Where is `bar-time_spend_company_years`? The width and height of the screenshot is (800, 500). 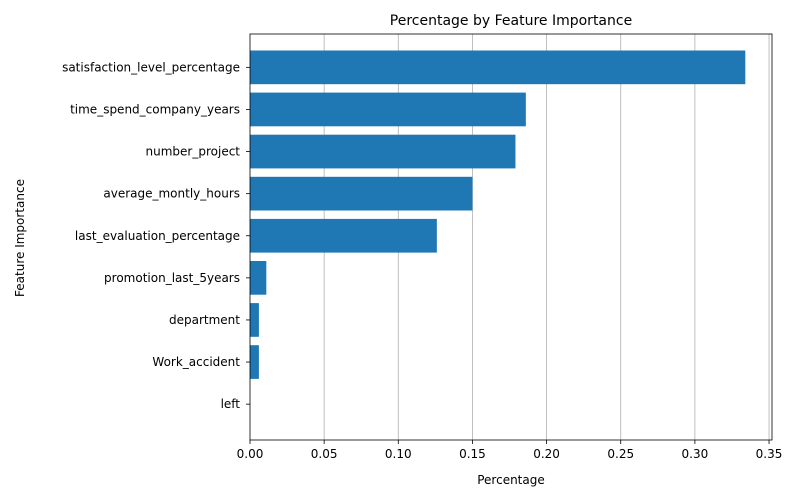
bar-time_spend_company_years is located at coordinates (388, 109).